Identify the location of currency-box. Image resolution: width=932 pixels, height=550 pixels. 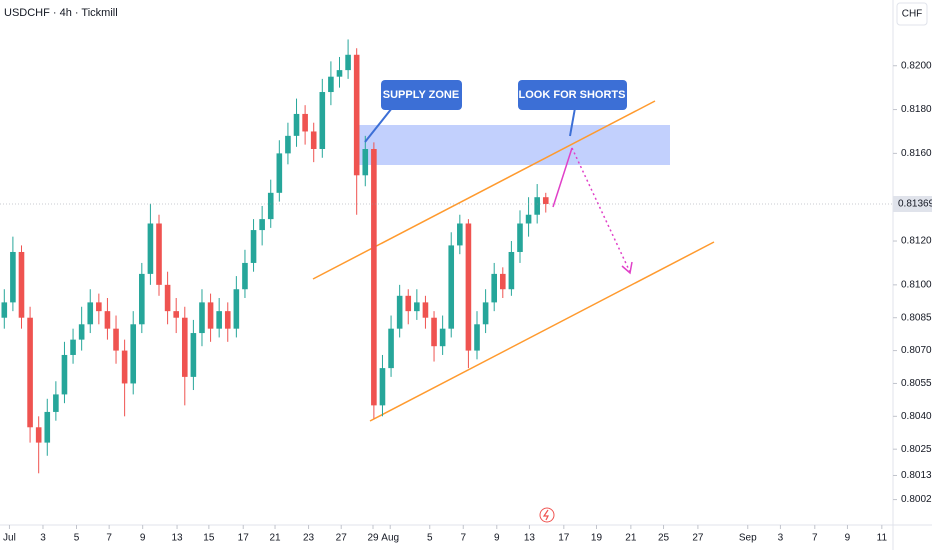
(912, 14).